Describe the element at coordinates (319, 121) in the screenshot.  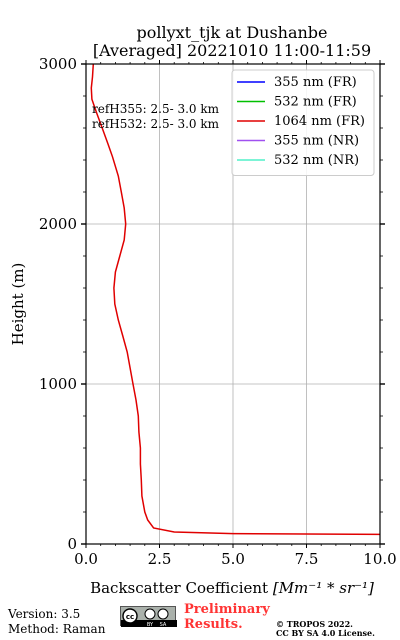
I see `legend-label: 1064 nm (FR)` at that location.